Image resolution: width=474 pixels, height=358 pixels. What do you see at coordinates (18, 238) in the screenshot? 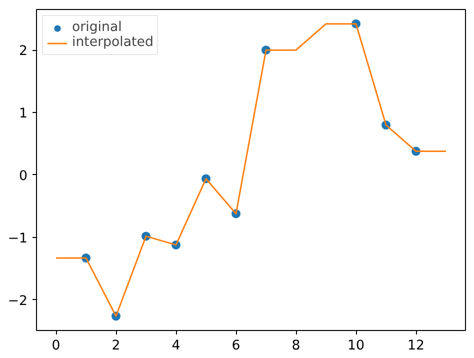
I see `y-tick-label: −1` at bounding box center [18, 238].